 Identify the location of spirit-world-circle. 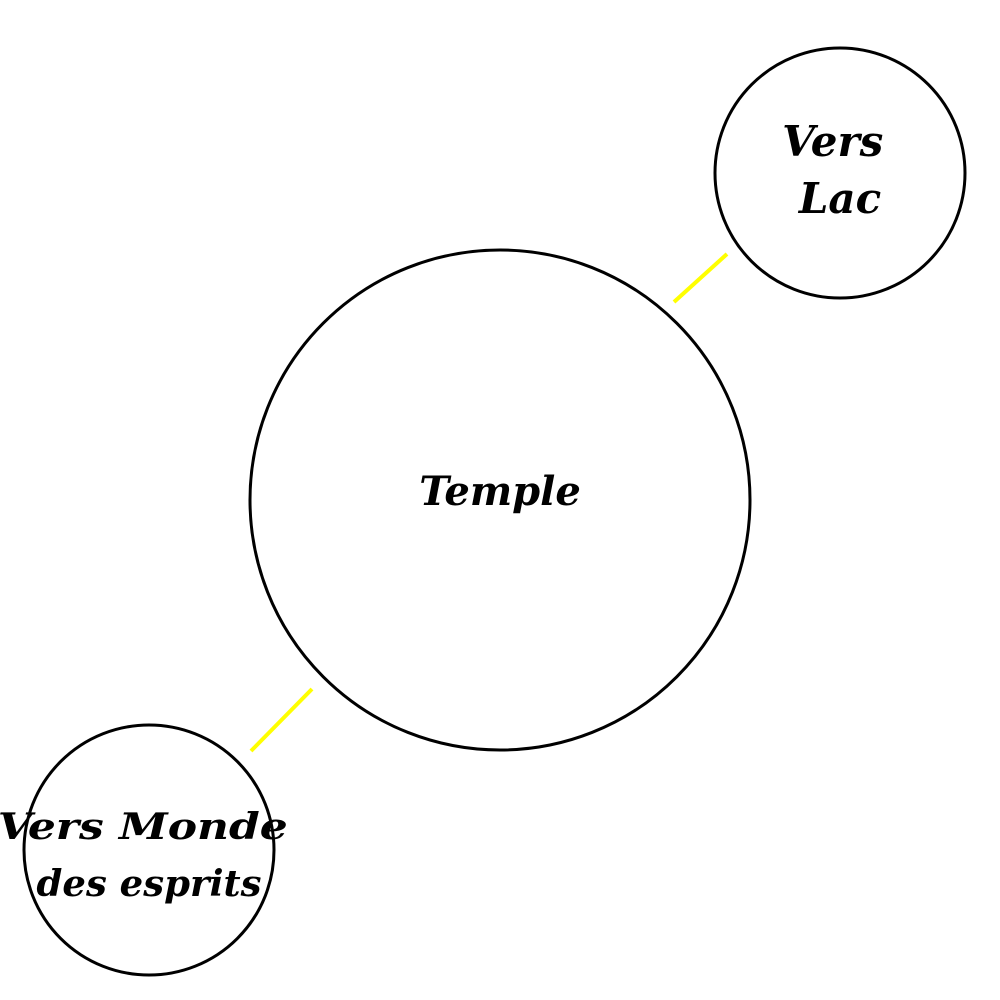
(149, 850).